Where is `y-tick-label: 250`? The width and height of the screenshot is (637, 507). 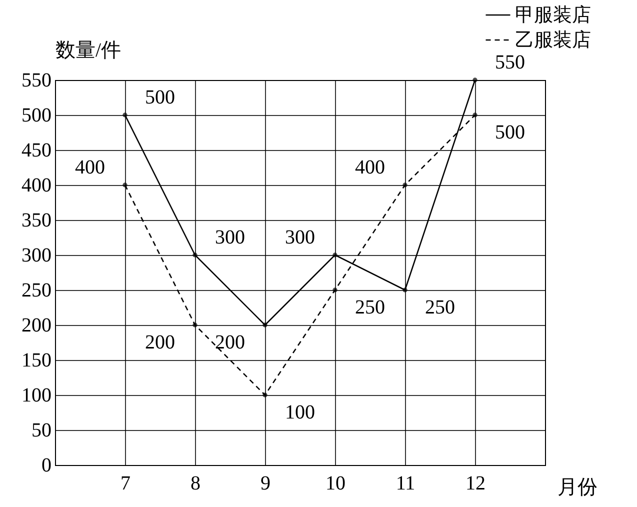 y-tick-label: 250 is located at coordinates (37, 291).